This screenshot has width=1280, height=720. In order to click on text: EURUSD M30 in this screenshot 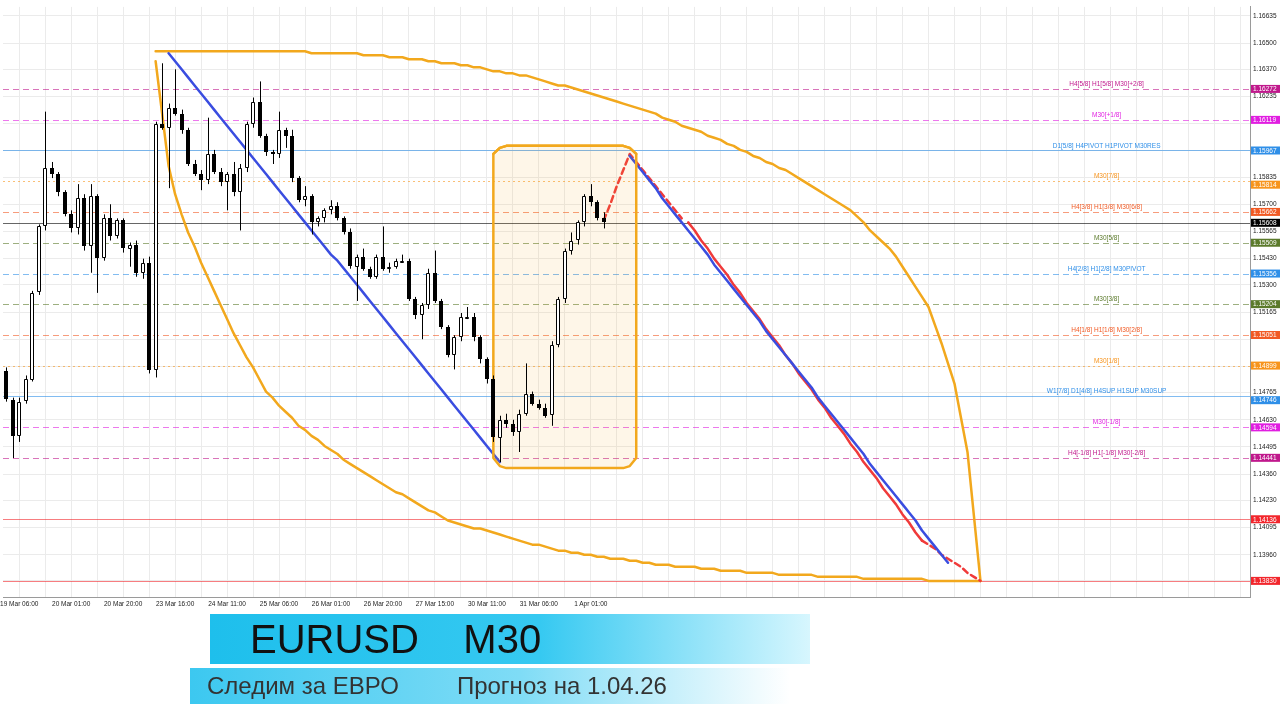, I will do `click(396, 639)`.